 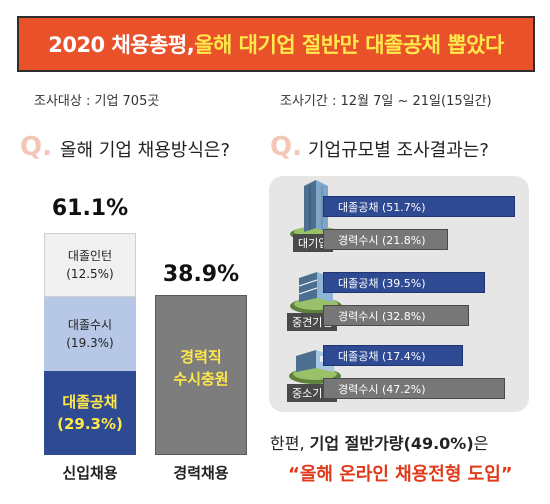 What do you see at coordinates (400, 474) in the screenshot?
I see `footer-headline: “올해 온라인 채용전형 도입”` at bounding box center [400, 474].